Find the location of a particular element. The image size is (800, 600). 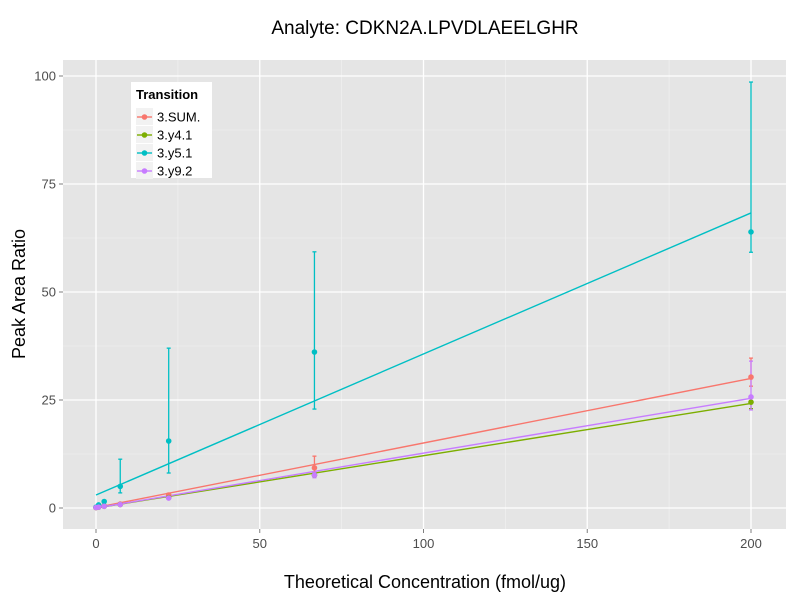

x-tick-label: 0 is located at coordinates (95, 543).